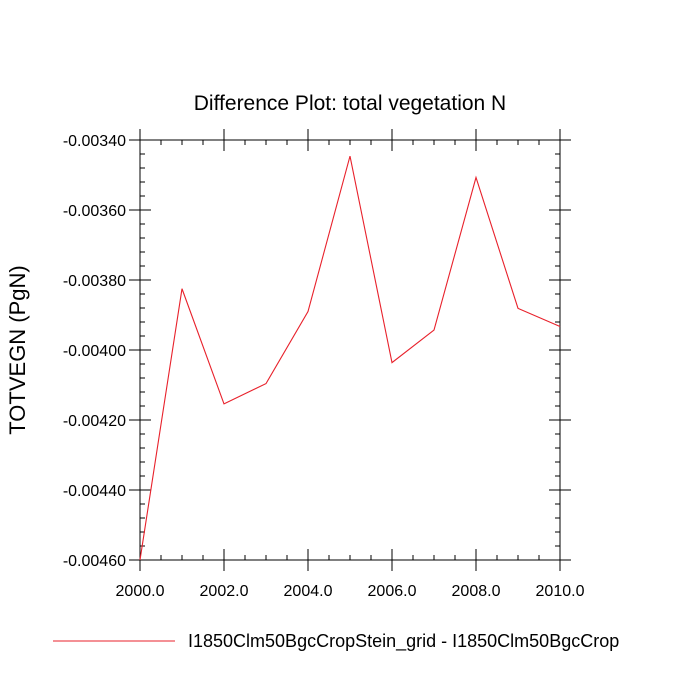  What do you see at coordinates (94, 561) in the screenshot?
I see `y-tick-label: -0.00460` at bounding box center [94, 561].